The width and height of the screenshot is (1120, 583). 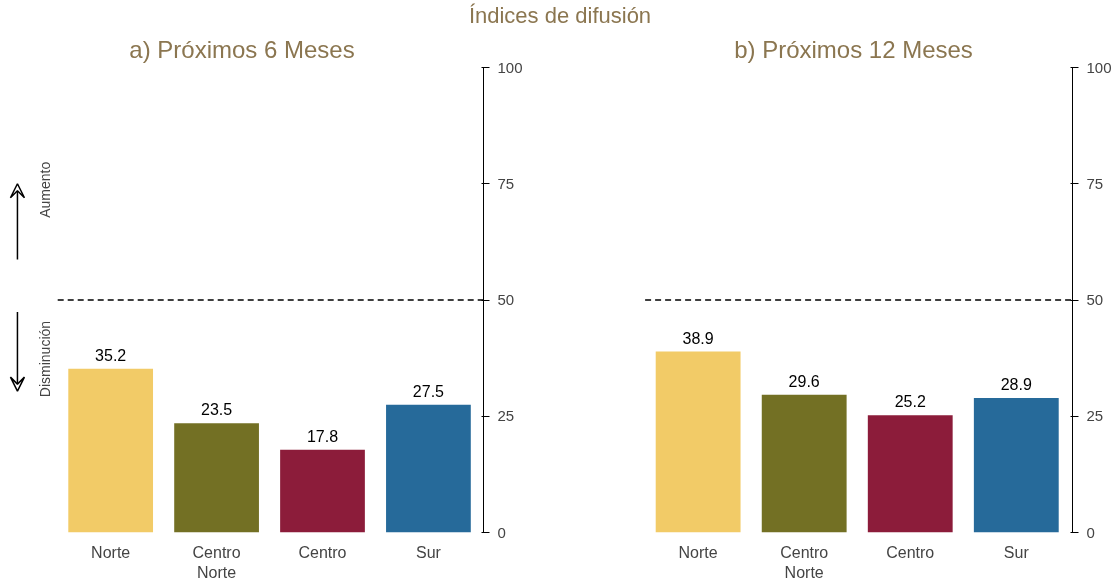 I want to click on data-label: 25.2, so click(x=910, y=402).